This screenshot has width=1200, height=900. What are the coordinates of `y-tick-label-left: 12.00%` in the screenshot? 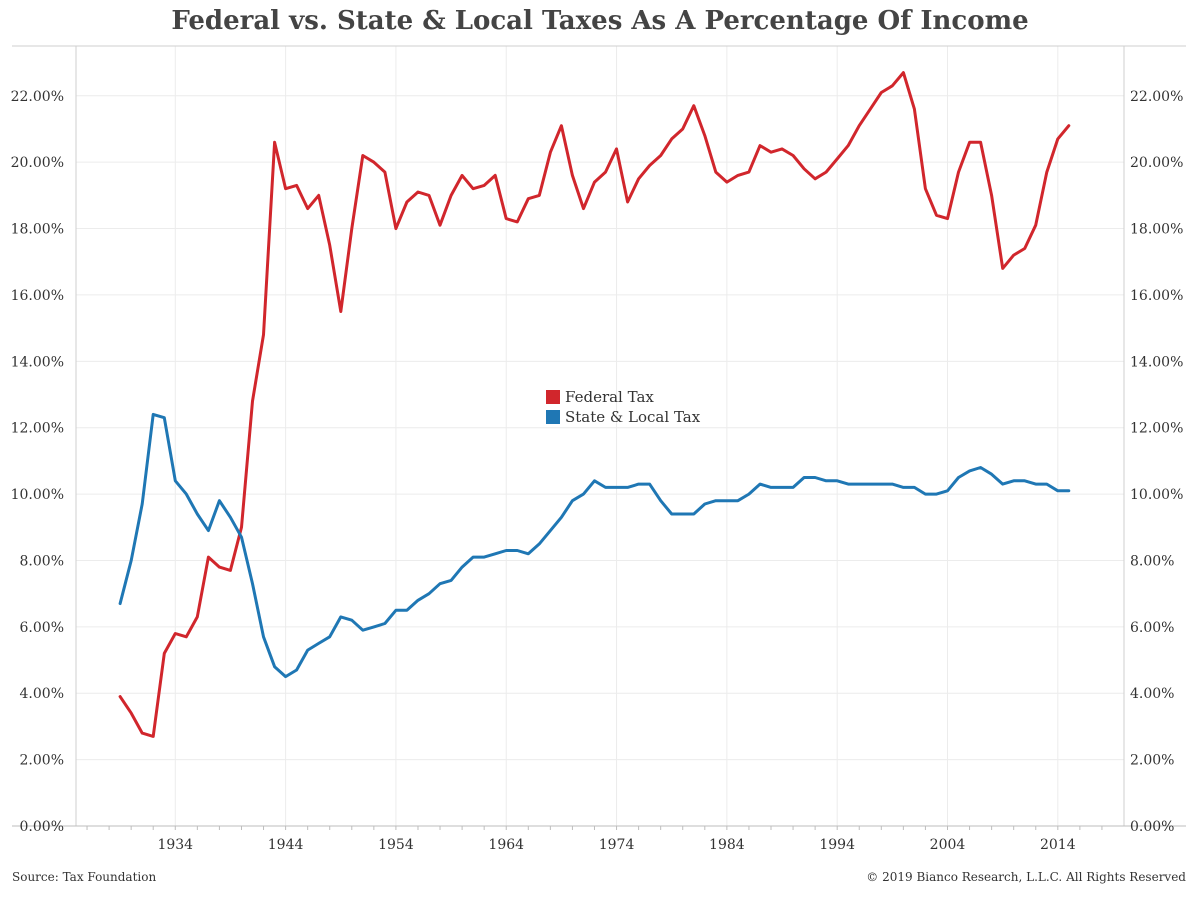 It's located at (37, 429).